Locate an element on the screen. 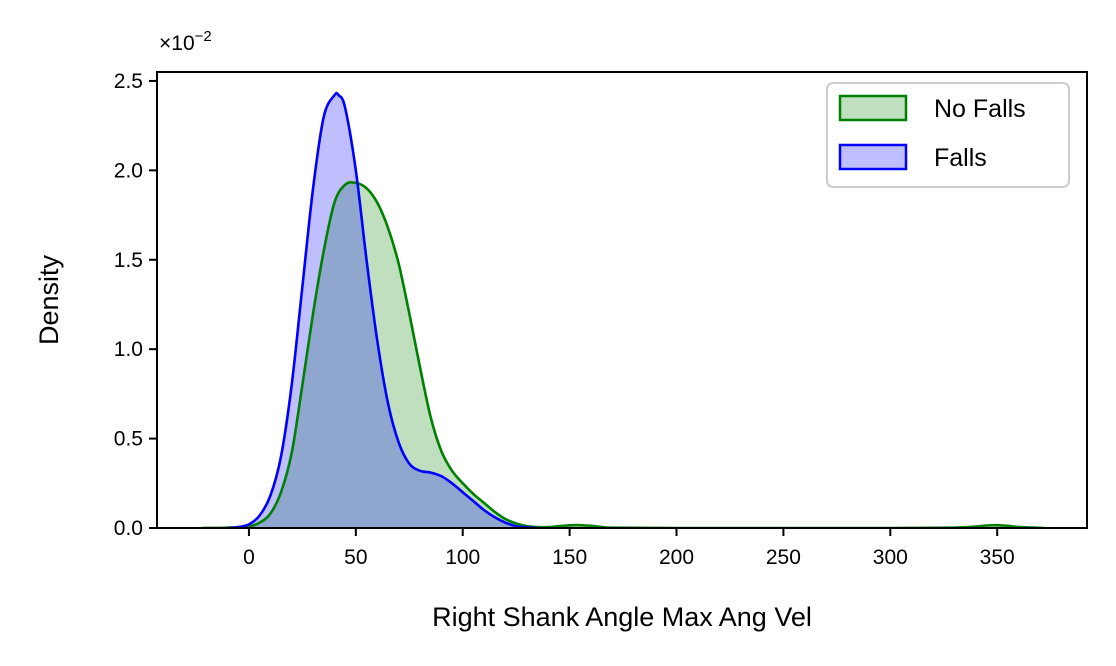 The image size is (1116, 666). y-tick-label: 2.5 is located at coordinates (128, 81).